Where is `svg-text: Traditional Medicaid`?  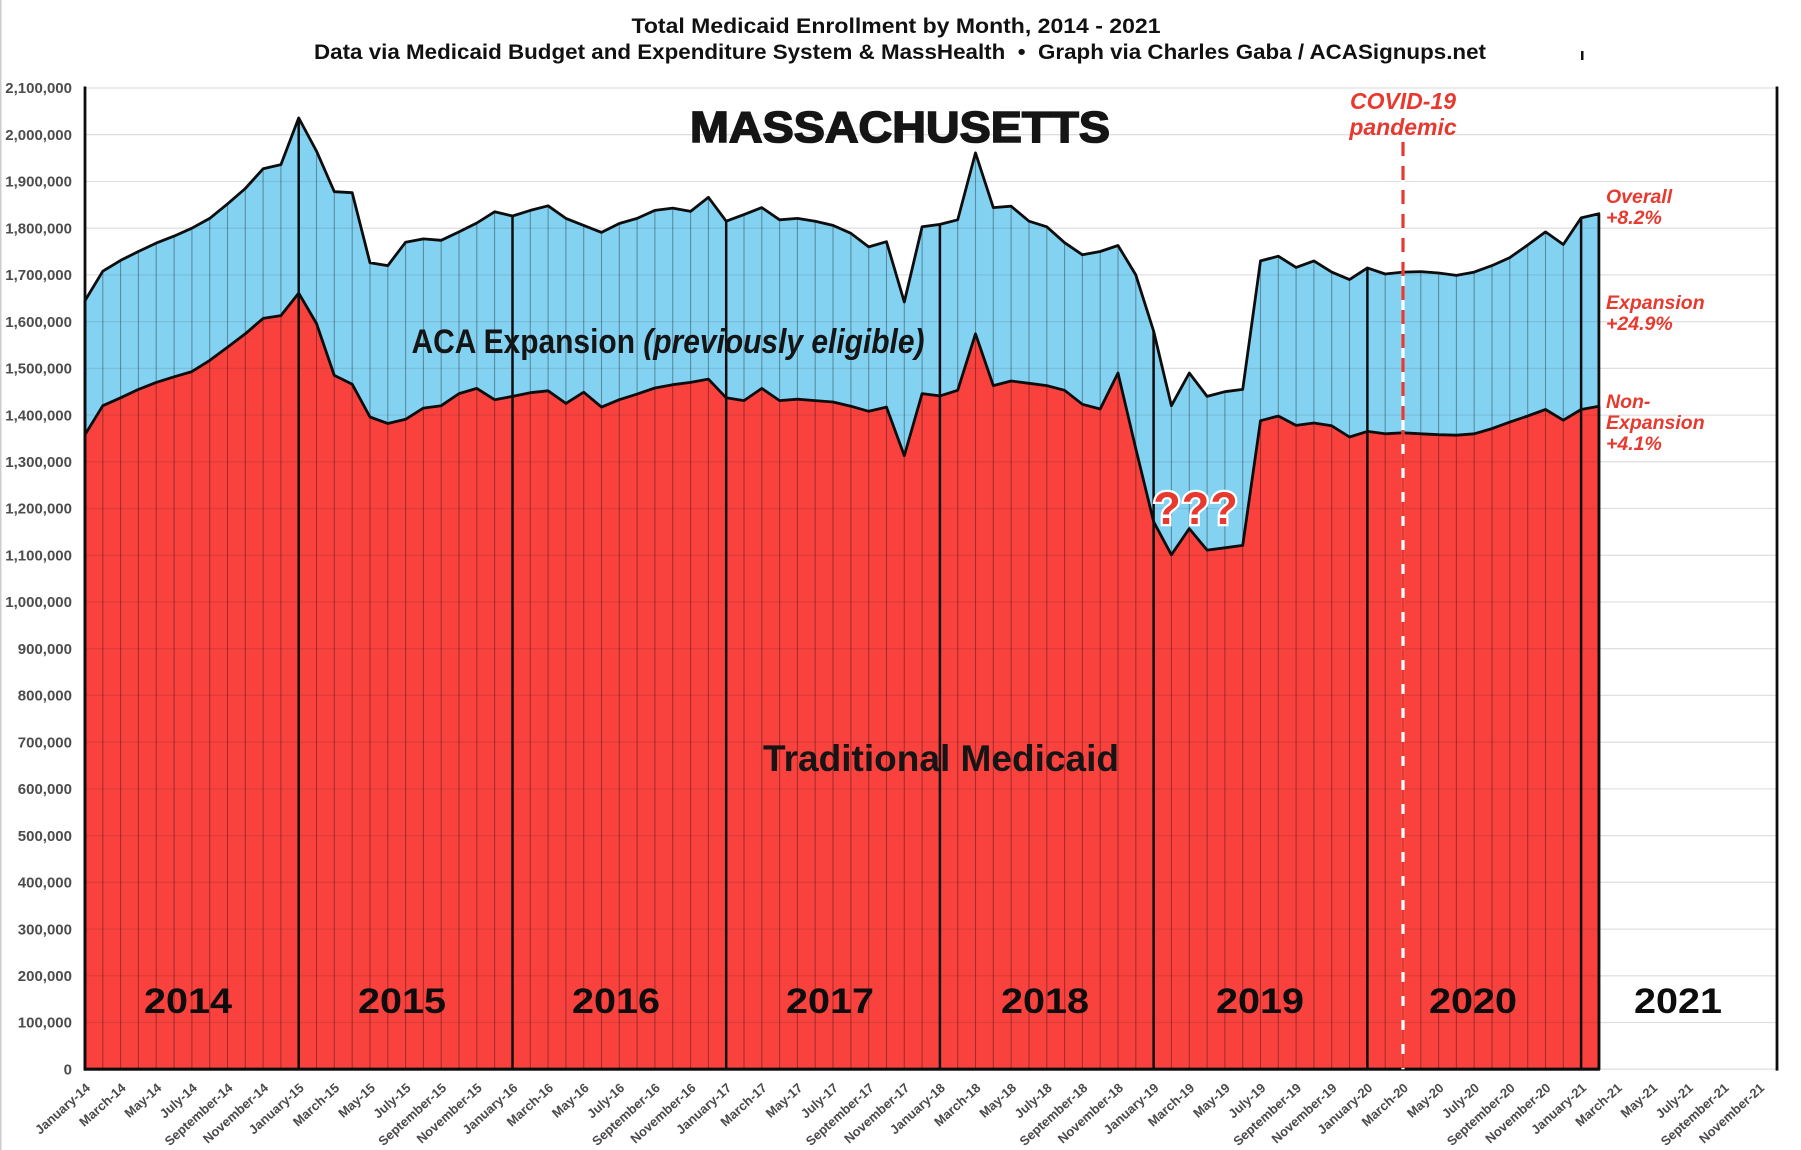
svg-text: Traditional Medicaid is located at coordinates (941, 758).